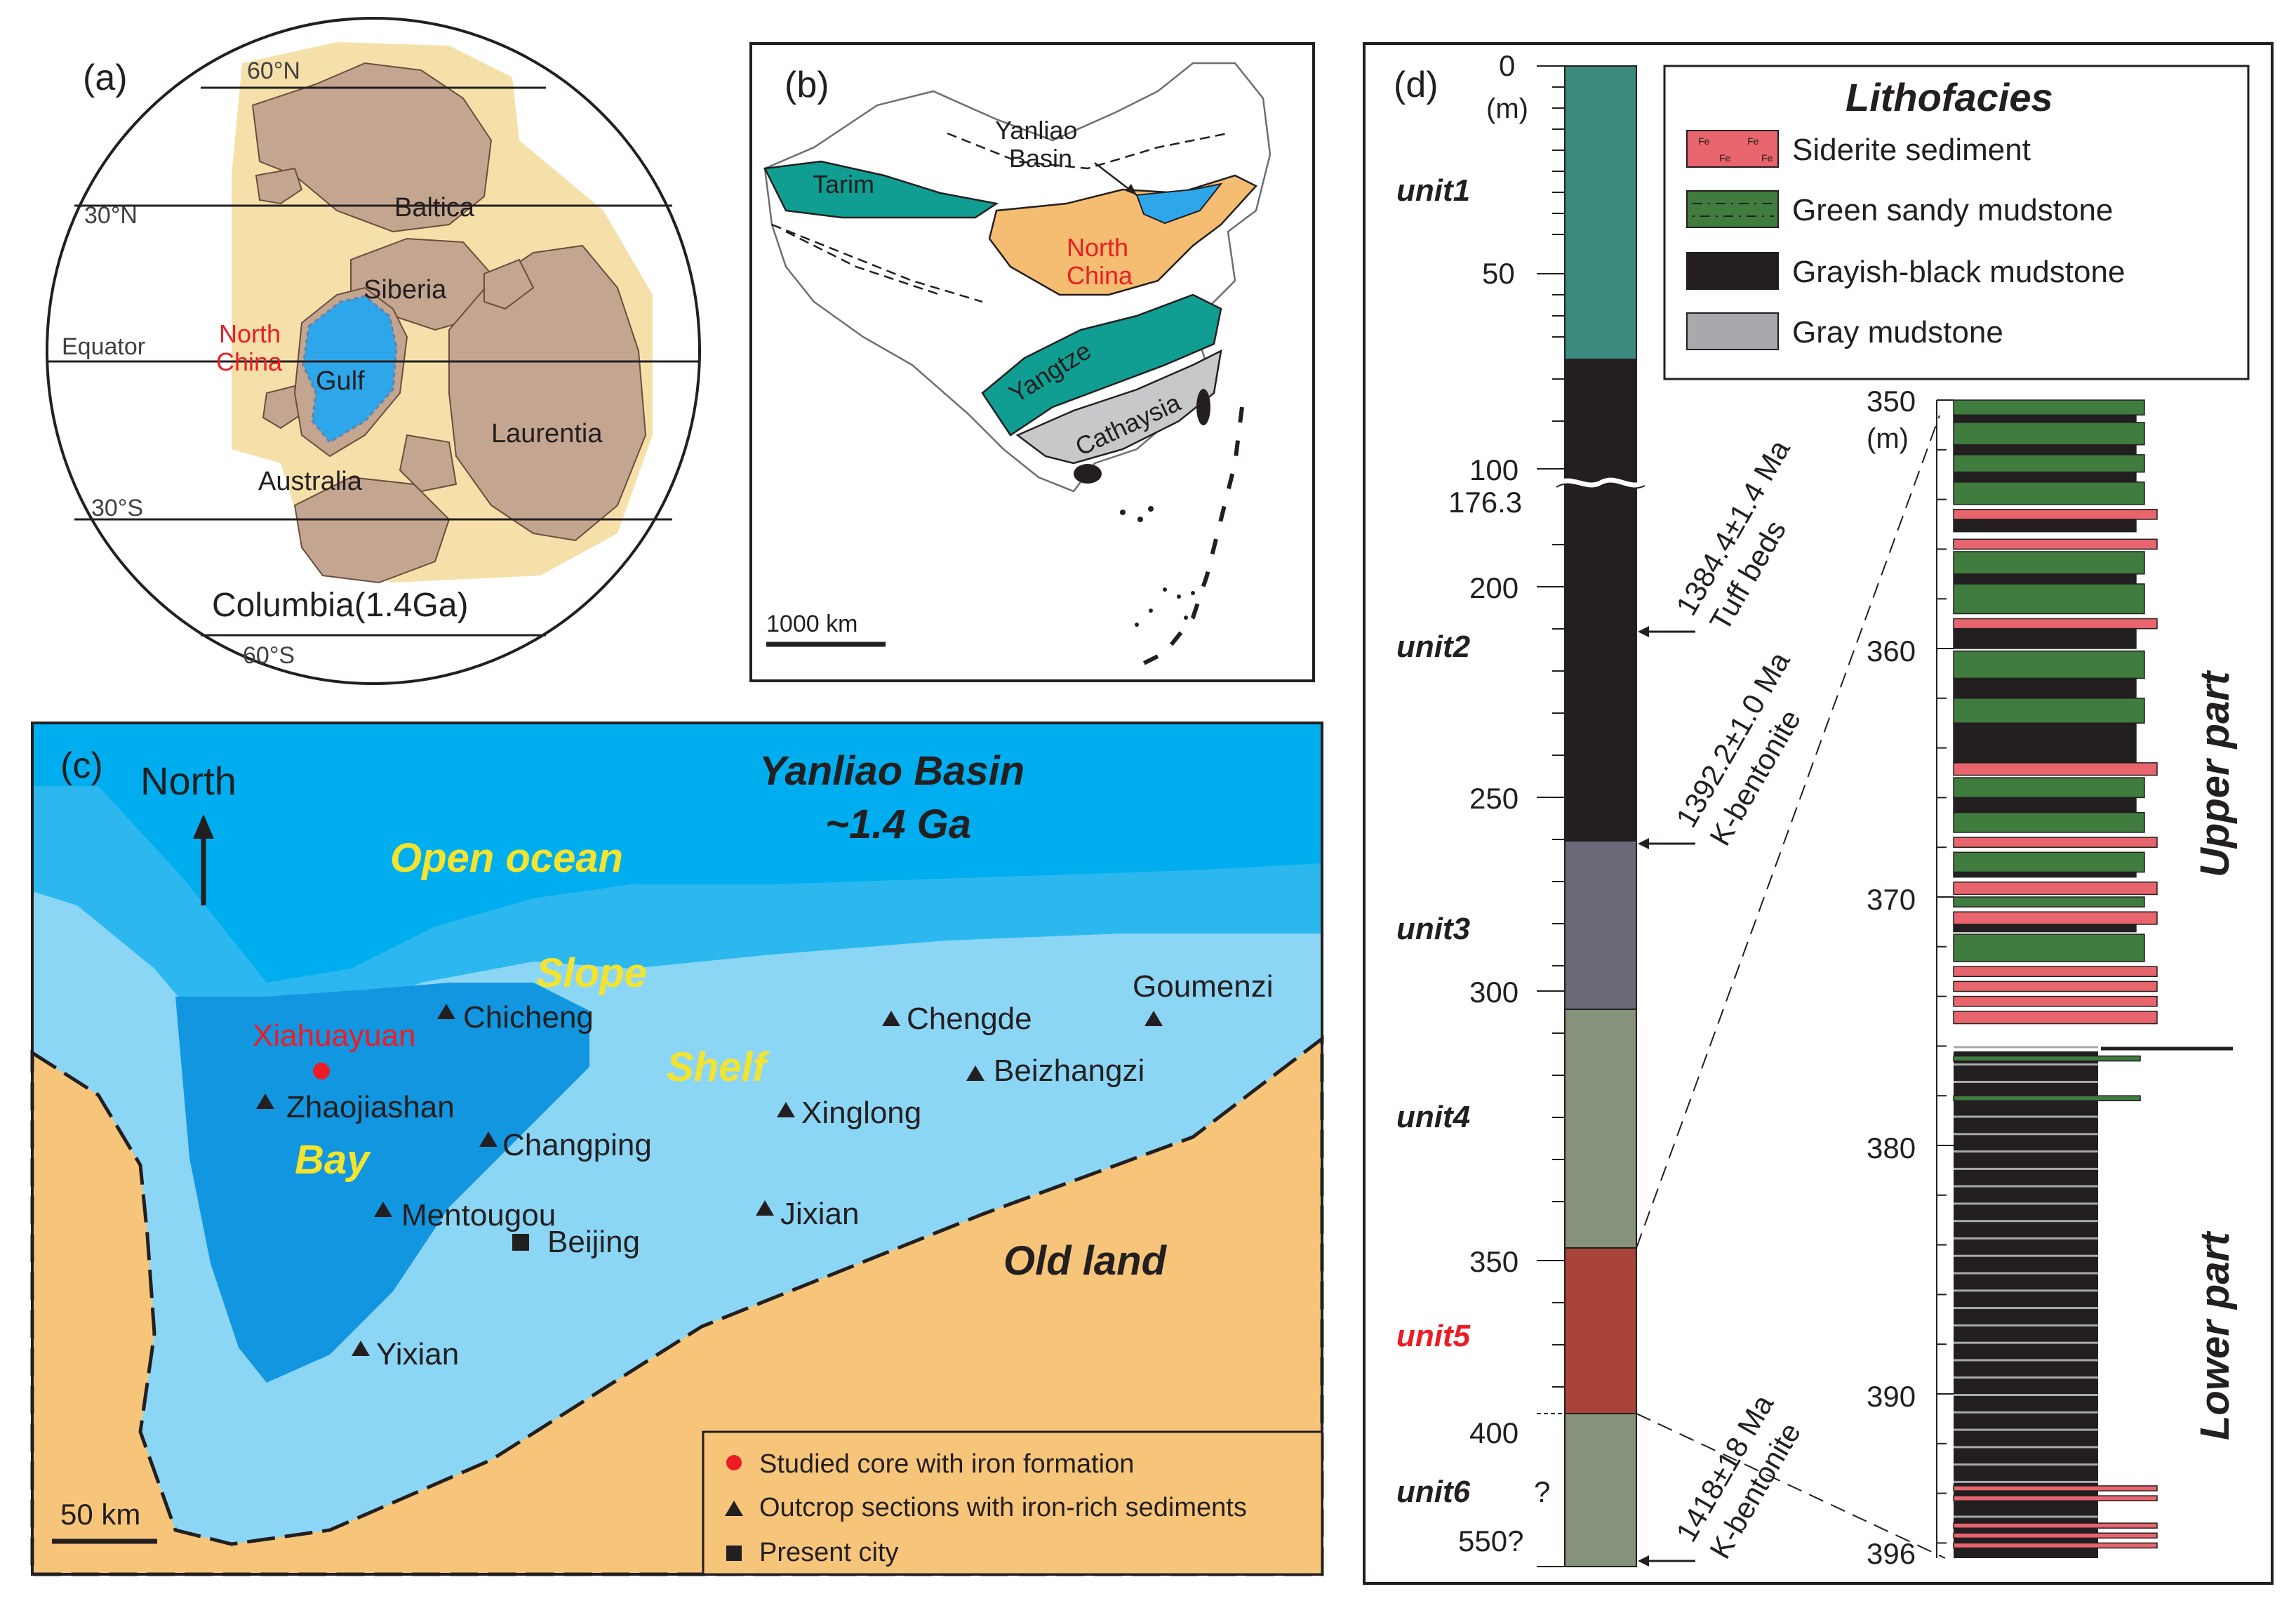 The image size is (2296, 1615). What do you see at coordinates (1643, 631) in the screenshot?
I see `age-arrow-1-head` at bounding box center [1643, 631].